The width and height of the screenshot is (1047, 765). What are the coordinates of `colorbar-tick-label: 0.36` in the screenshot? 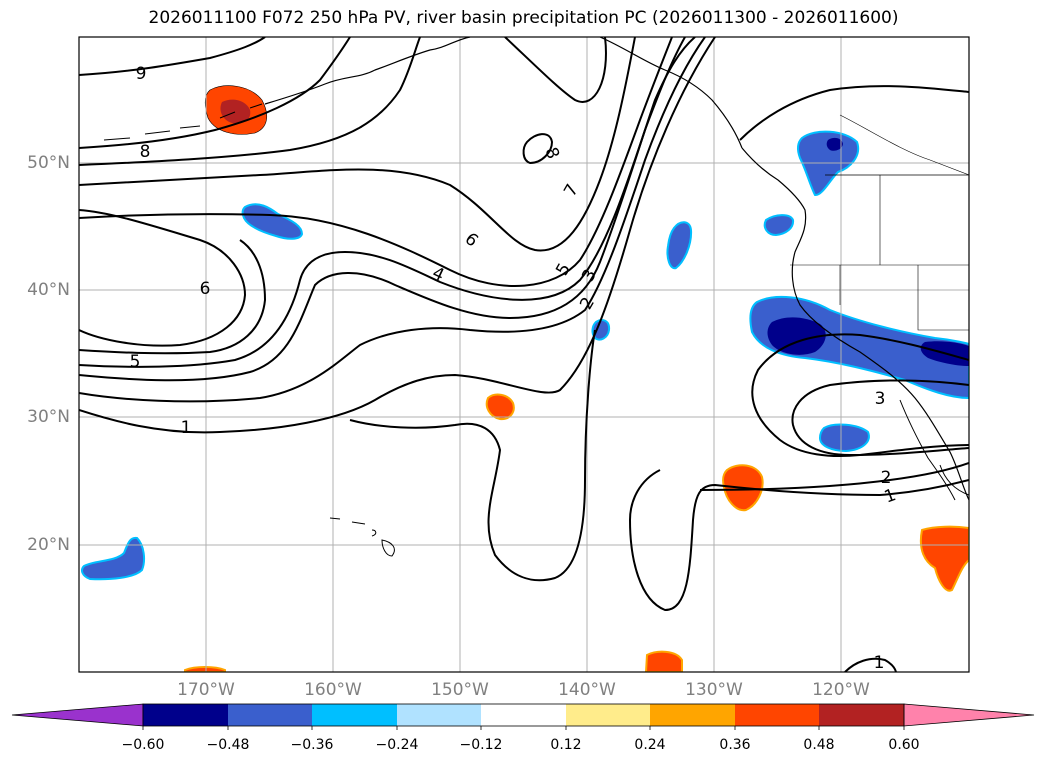 It's located at (735, 745).